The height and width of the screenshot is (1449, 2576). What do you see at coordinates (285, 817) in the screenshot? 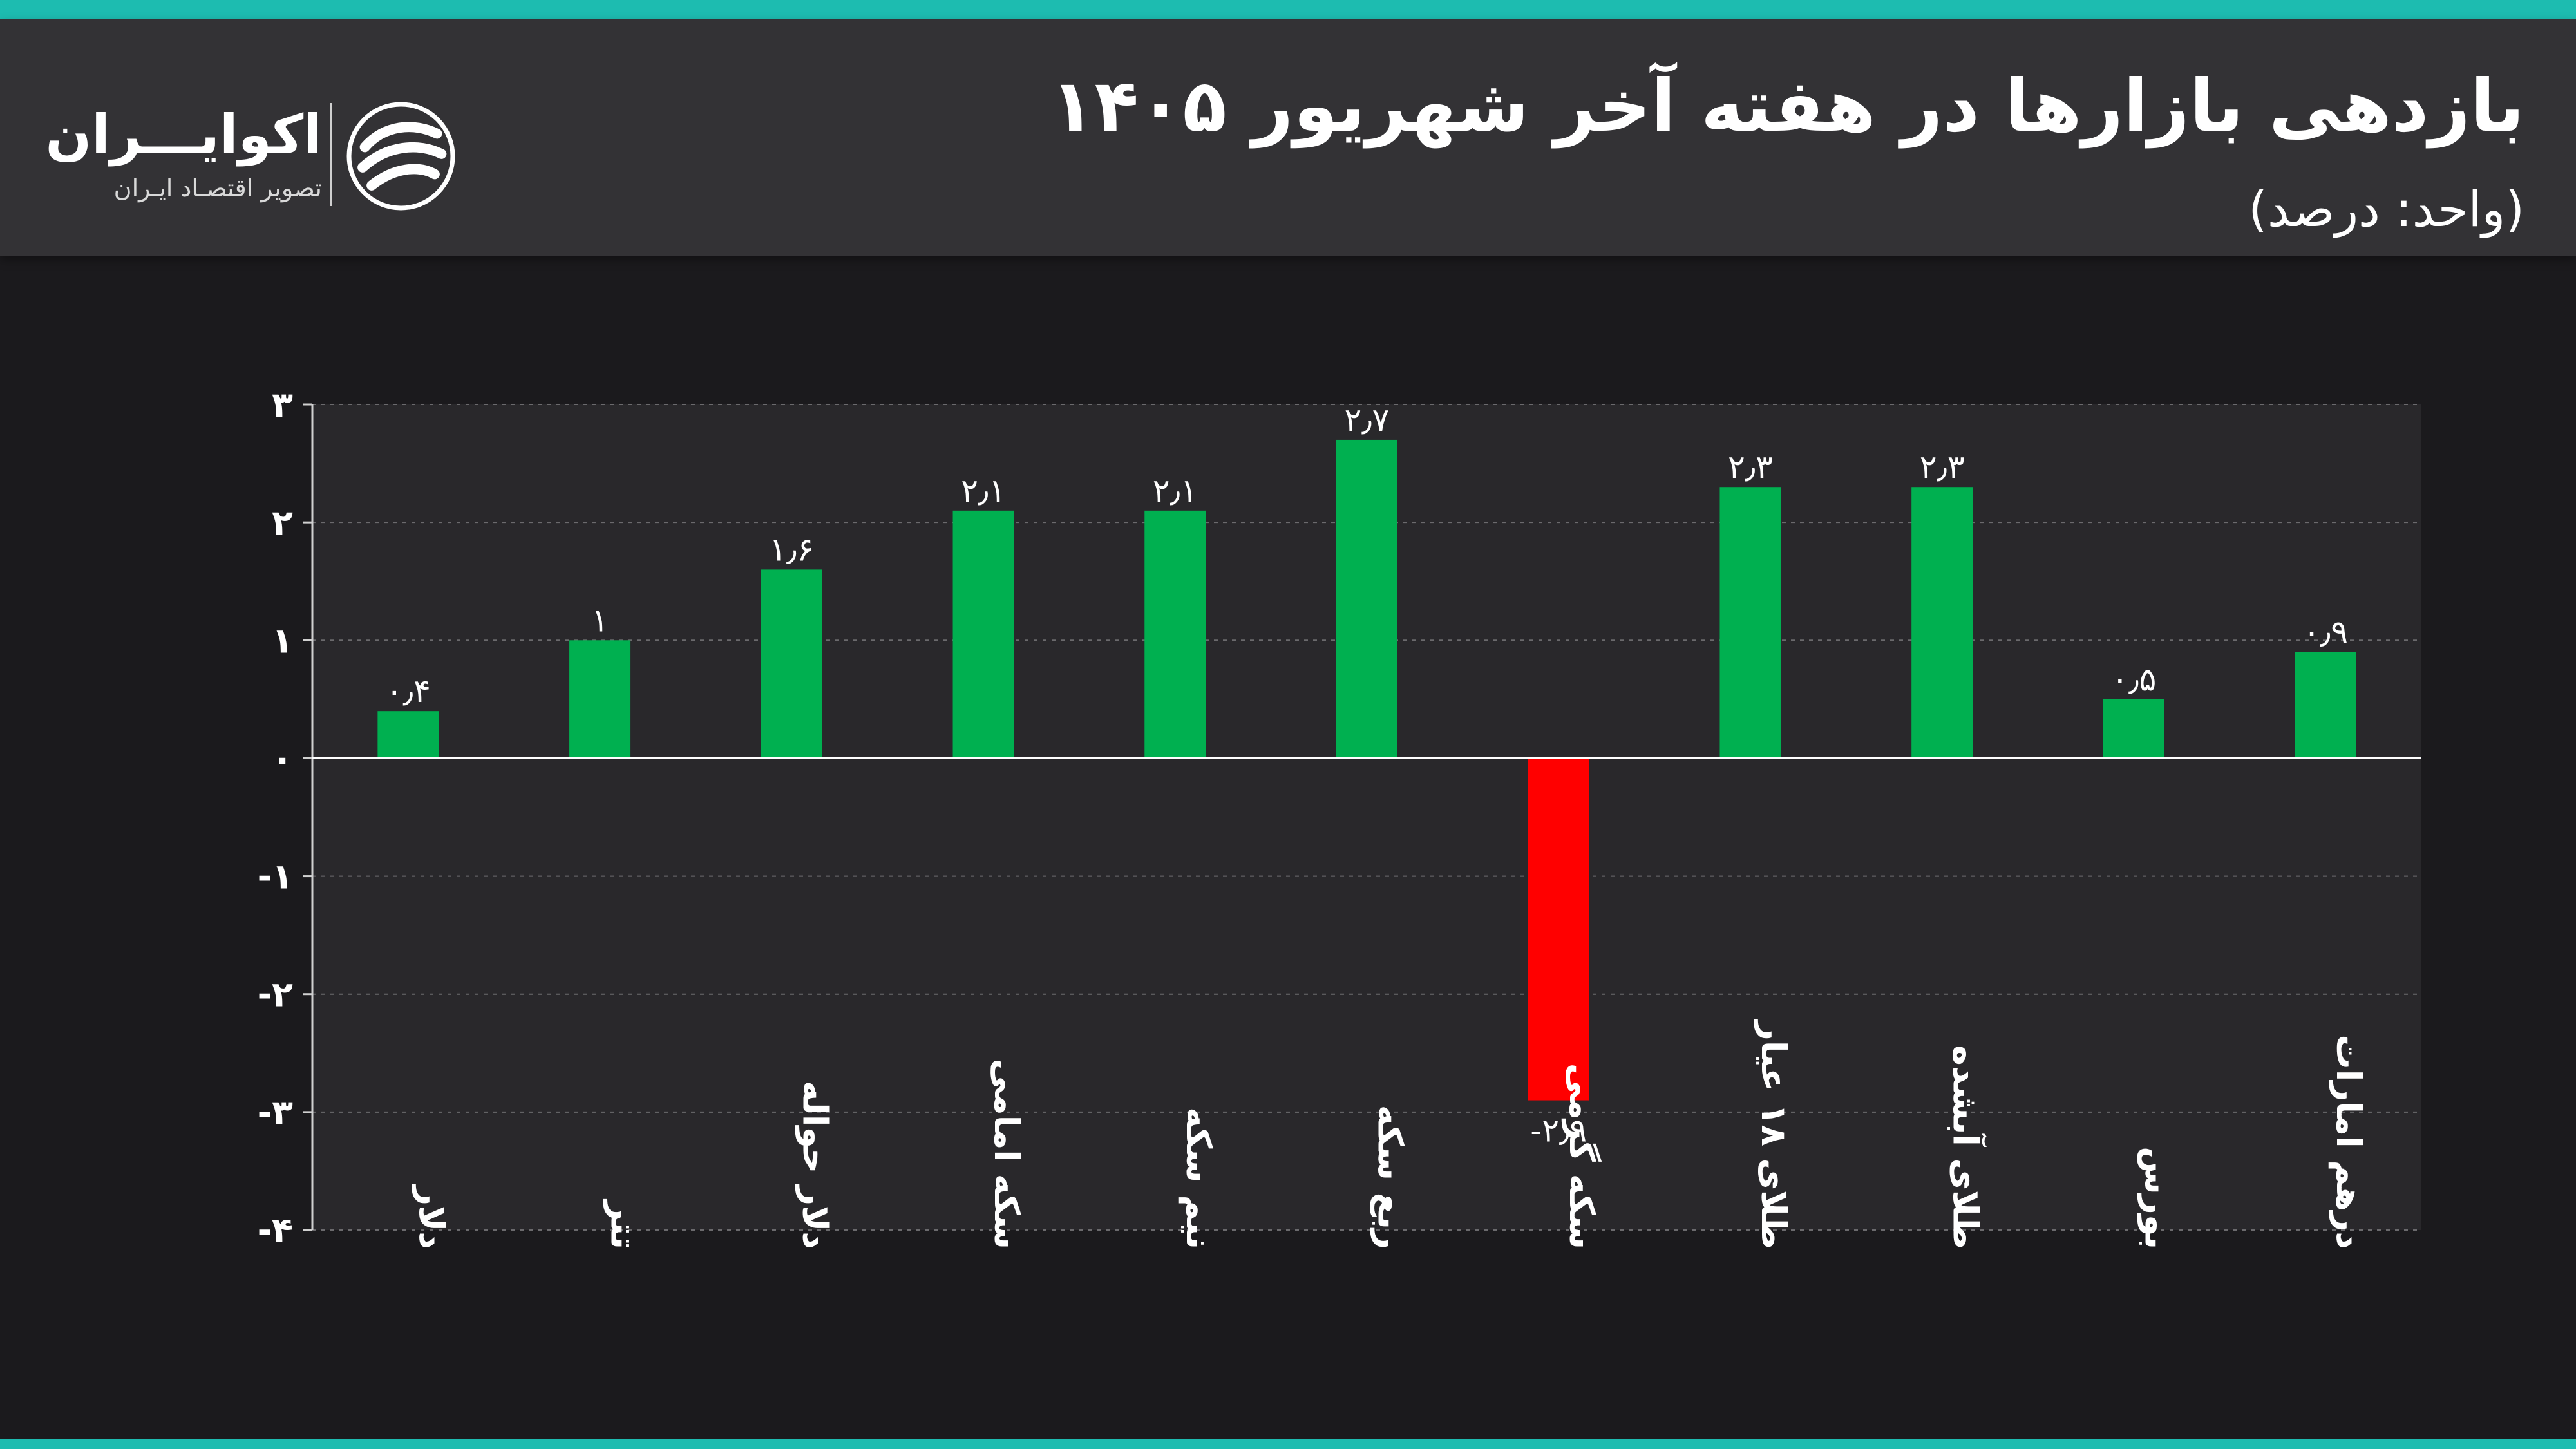
I see `y-axis-ticks: ۳ ۲ ۱ ۰ -۱ -۲ -۳ -۴` at bounding box center [285, 817].